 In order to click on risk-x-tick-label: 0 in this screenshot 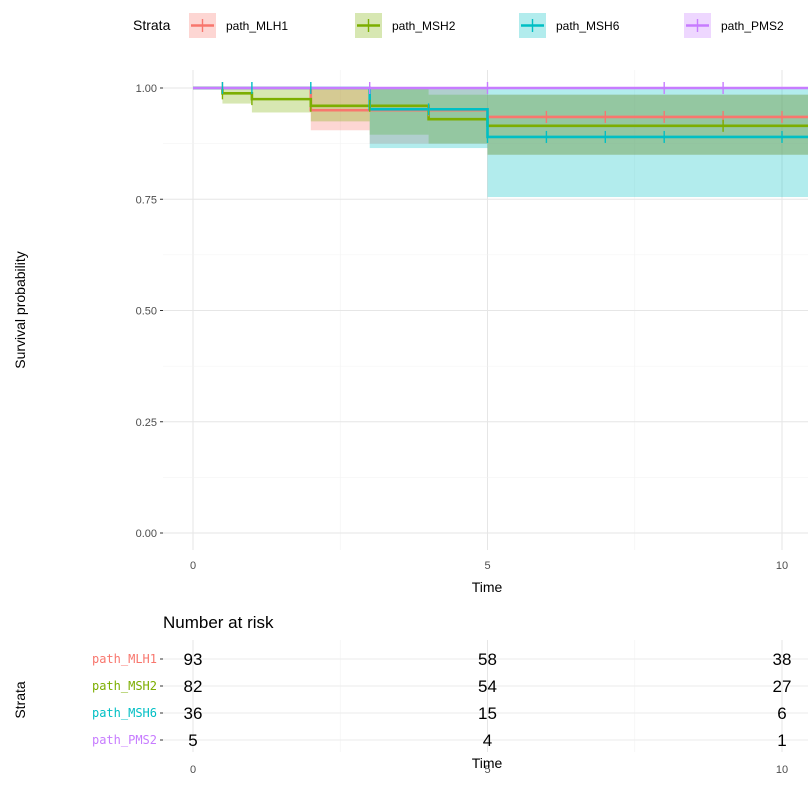, I will do `click(193, 770)`.